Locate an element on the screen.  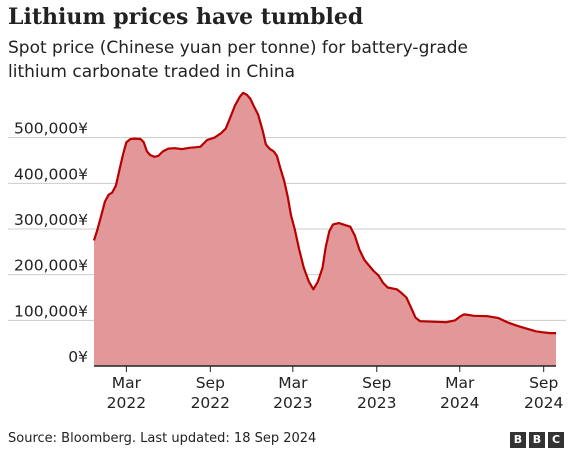
y-tick-label: 300,000¥ is located at coordinates (51, 220).